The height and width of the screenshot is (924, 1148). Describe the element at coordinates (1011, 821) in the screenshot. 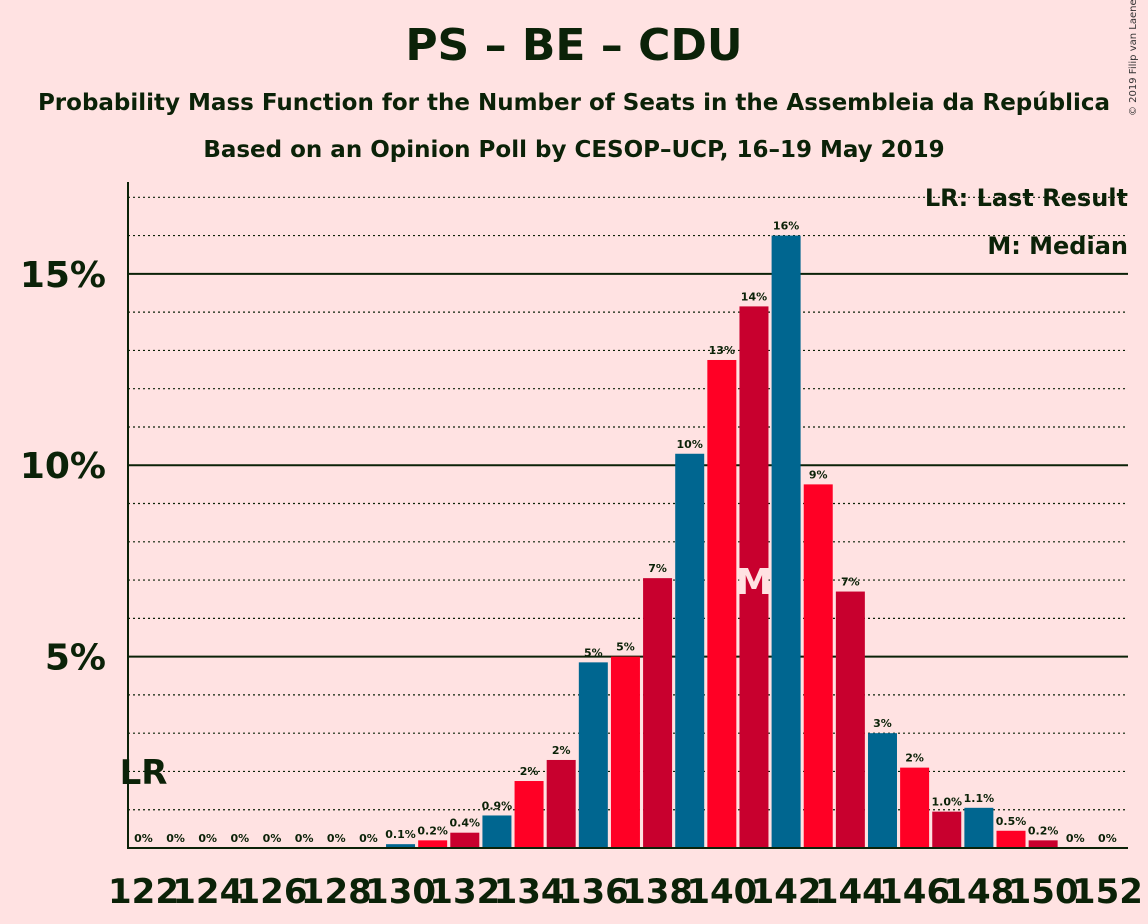

I see `data-label-seat-149: 0.5%` at that location.